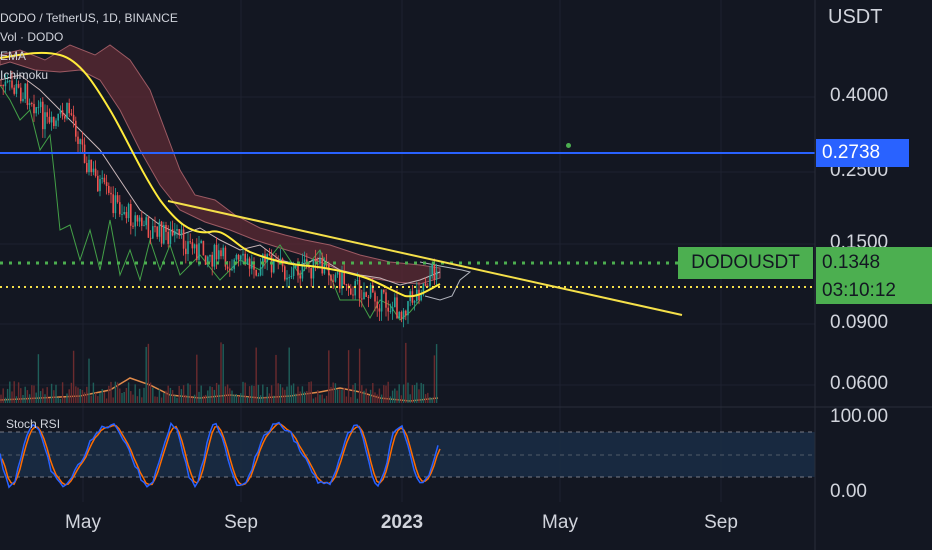  What do you see at coordinates (32, 37) in the screenshot?
I see `indicator-volume: Vol · DODO` at bounding box center [32, 37].